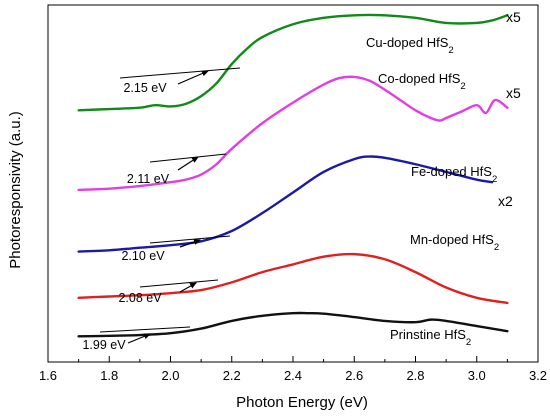 Image resolution: width=550 pixels, height=417 pixels. What do you see at coordinates (188, 163) in the screenshot?
I see `arrow-co-doped` at bounding box center [188, 163].